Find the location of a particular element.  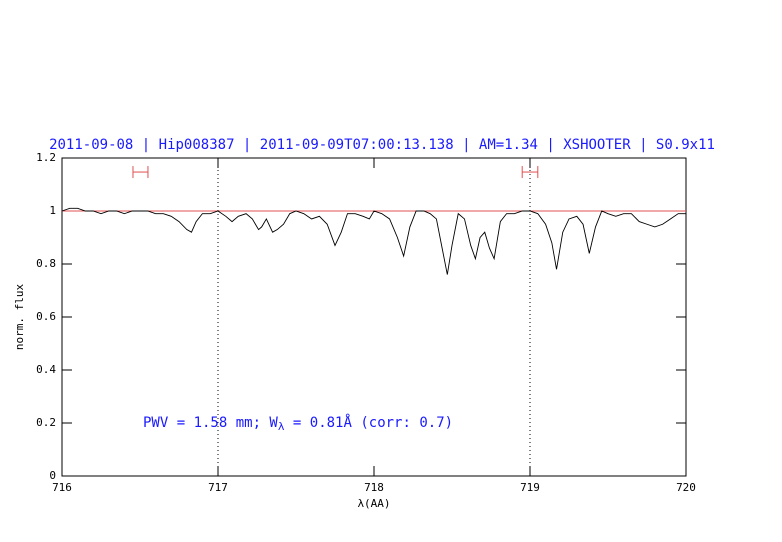

x-axis-label: λ(AA) is located at coordinates (373, 503).